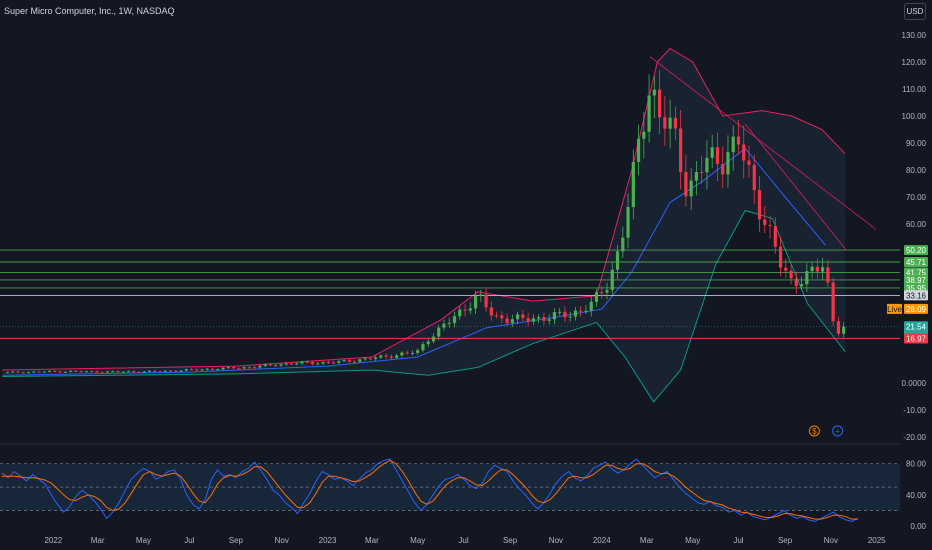 Image resolution: width=932 pixels, height=550 pixels. What do you see at coordinates (914, 437) in the screenshot?
I see `price-tick-label: -20.00` at bounding box center [914, 437].